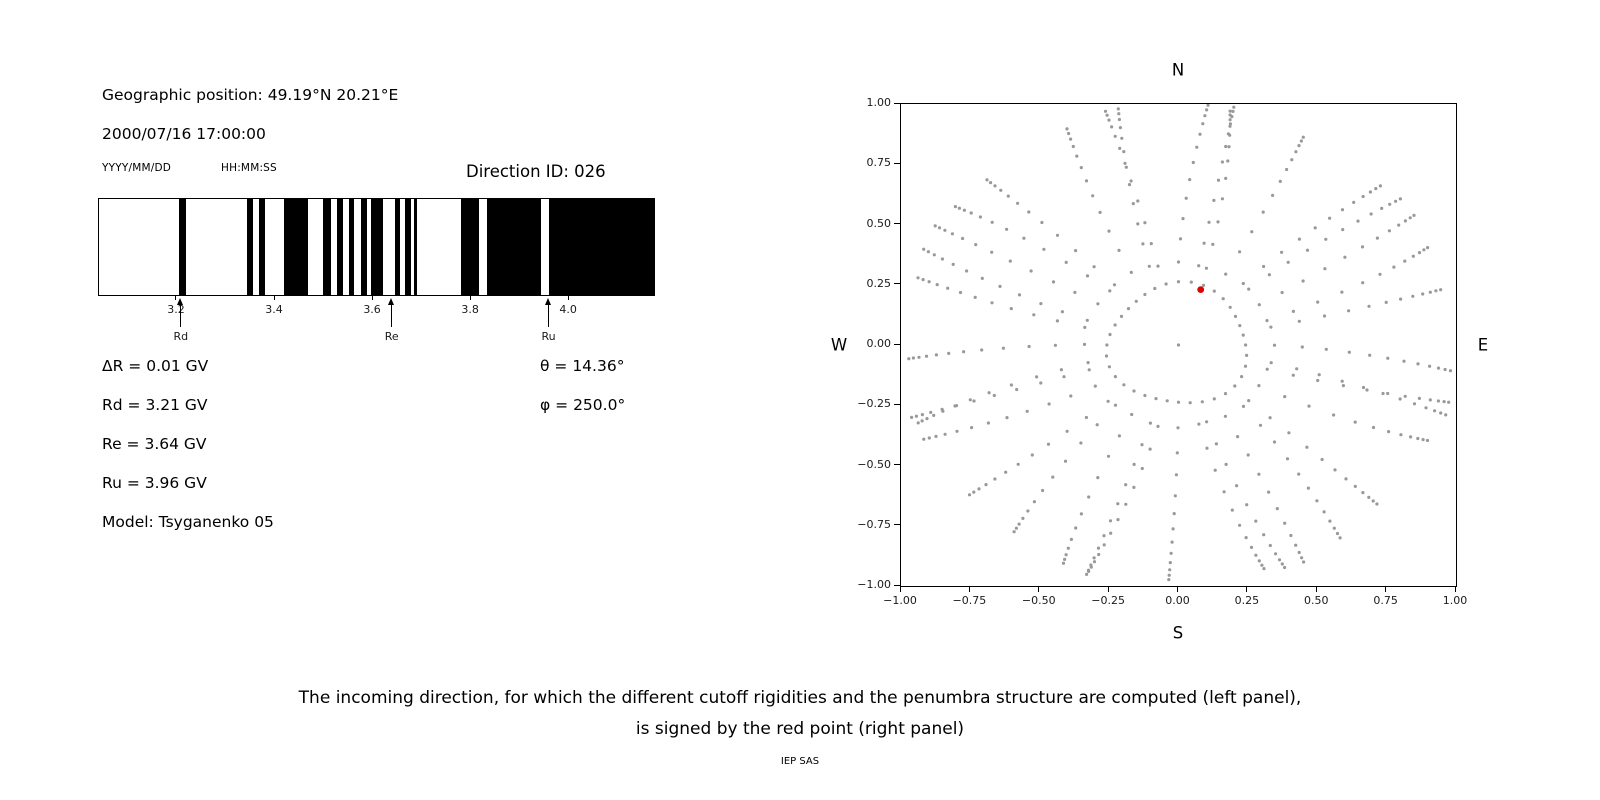 The height and width of the screenshot is (800, 1600). Describe the element at coordinates (188, 522) in the screenshot. I see `model-value: Model: Tsyganenko 05` at that location.